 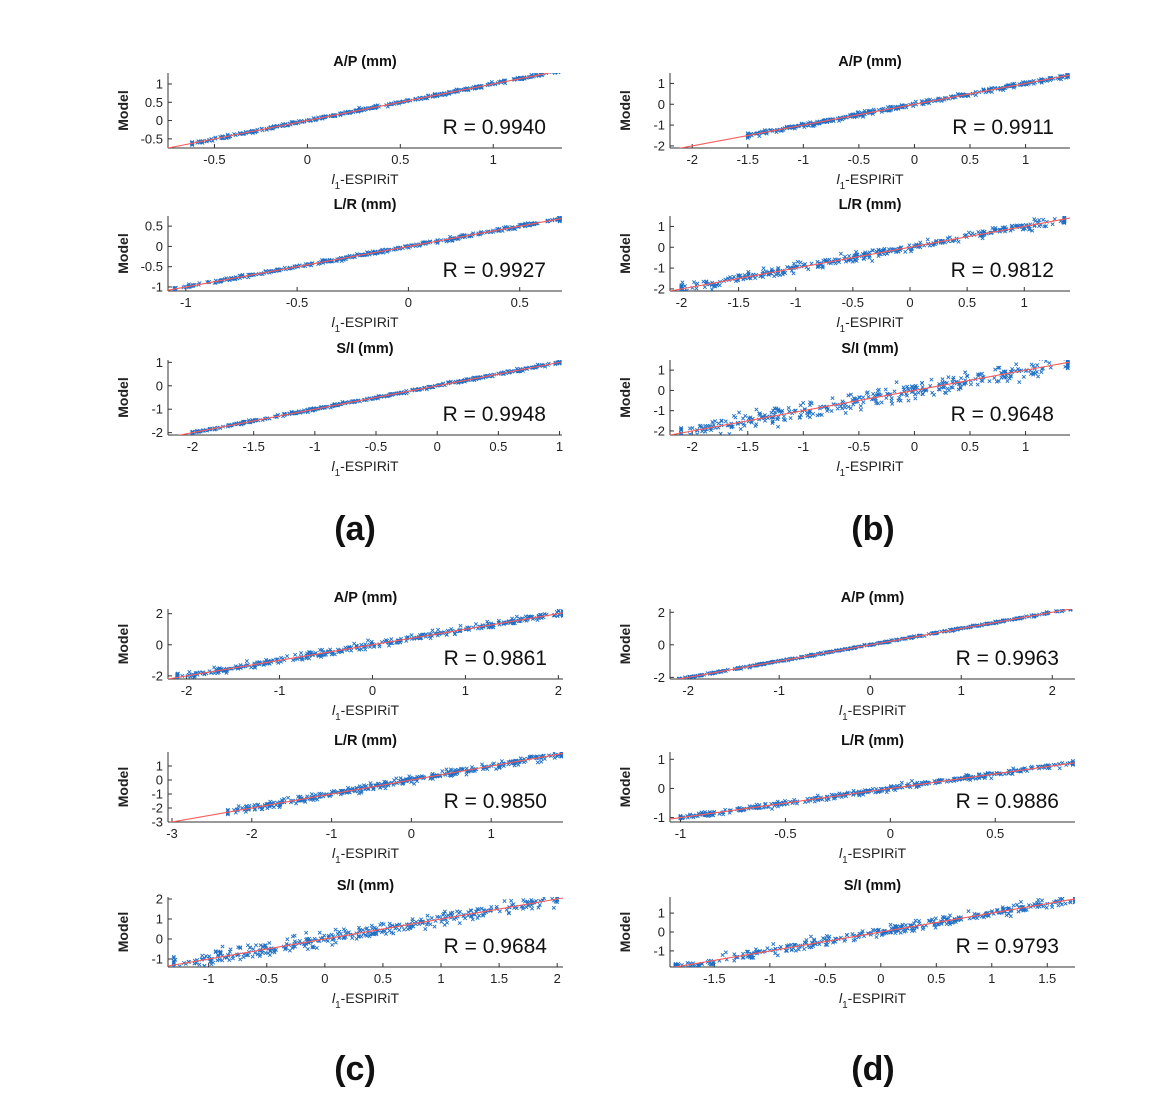 I want to click on y-axis-label: Model, so click(x=625, y=110).